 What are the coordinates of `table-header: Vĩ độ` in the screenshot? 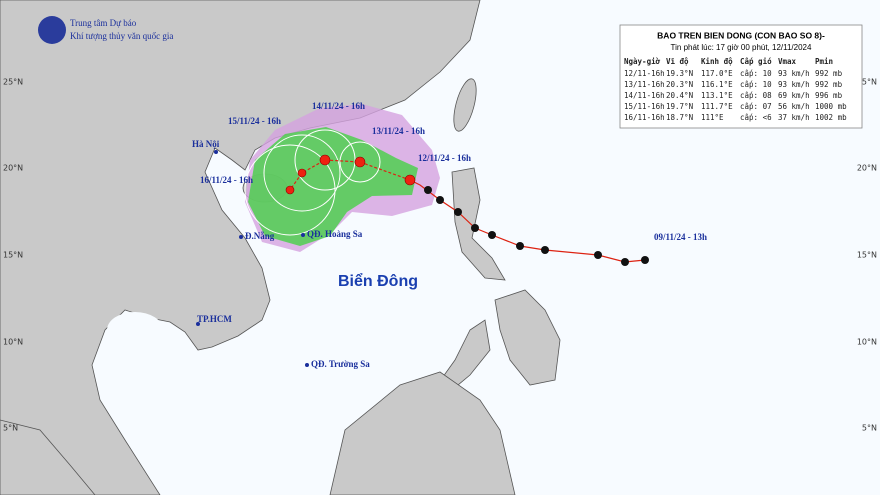 It's located at (677, 61).